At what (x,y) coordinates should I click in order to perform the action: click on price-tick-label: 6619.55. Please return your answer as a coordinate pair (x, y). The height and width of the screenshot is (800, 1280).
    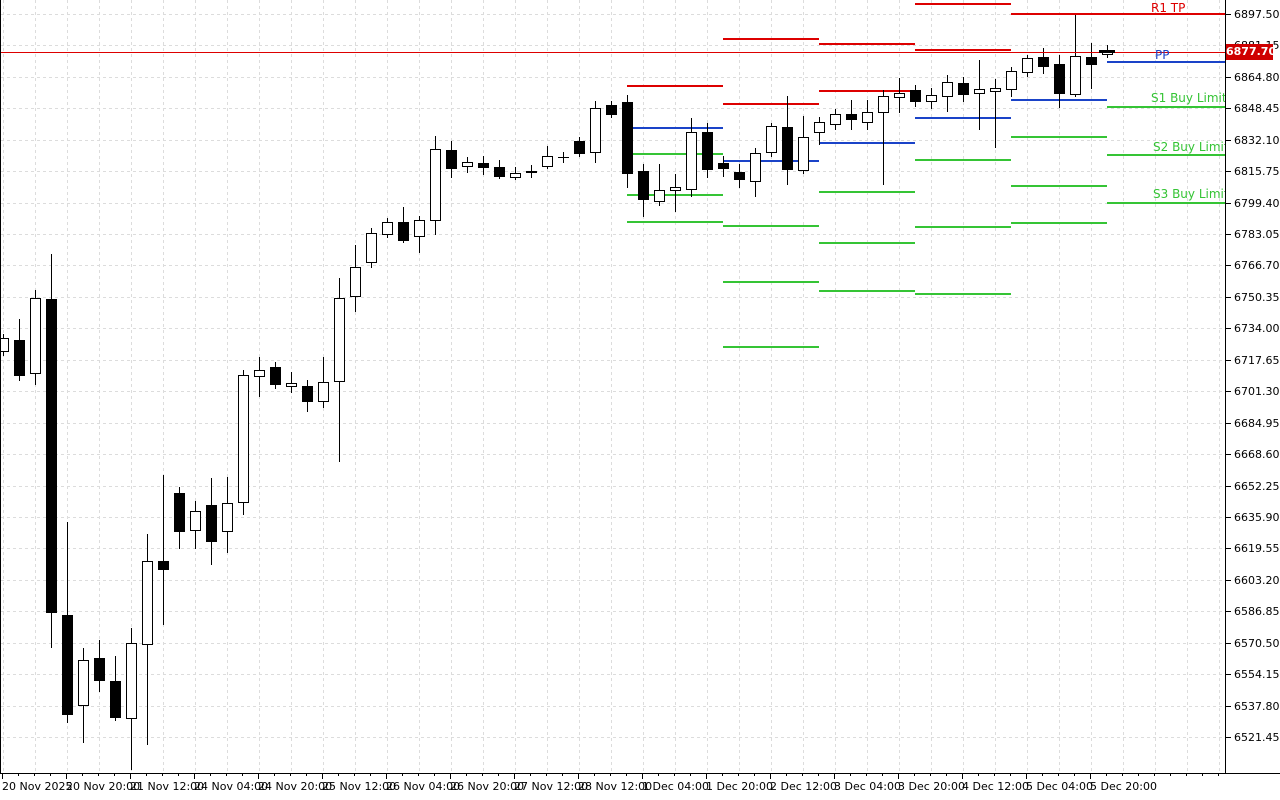
    Looking at the image, I should click on (1257, 548).